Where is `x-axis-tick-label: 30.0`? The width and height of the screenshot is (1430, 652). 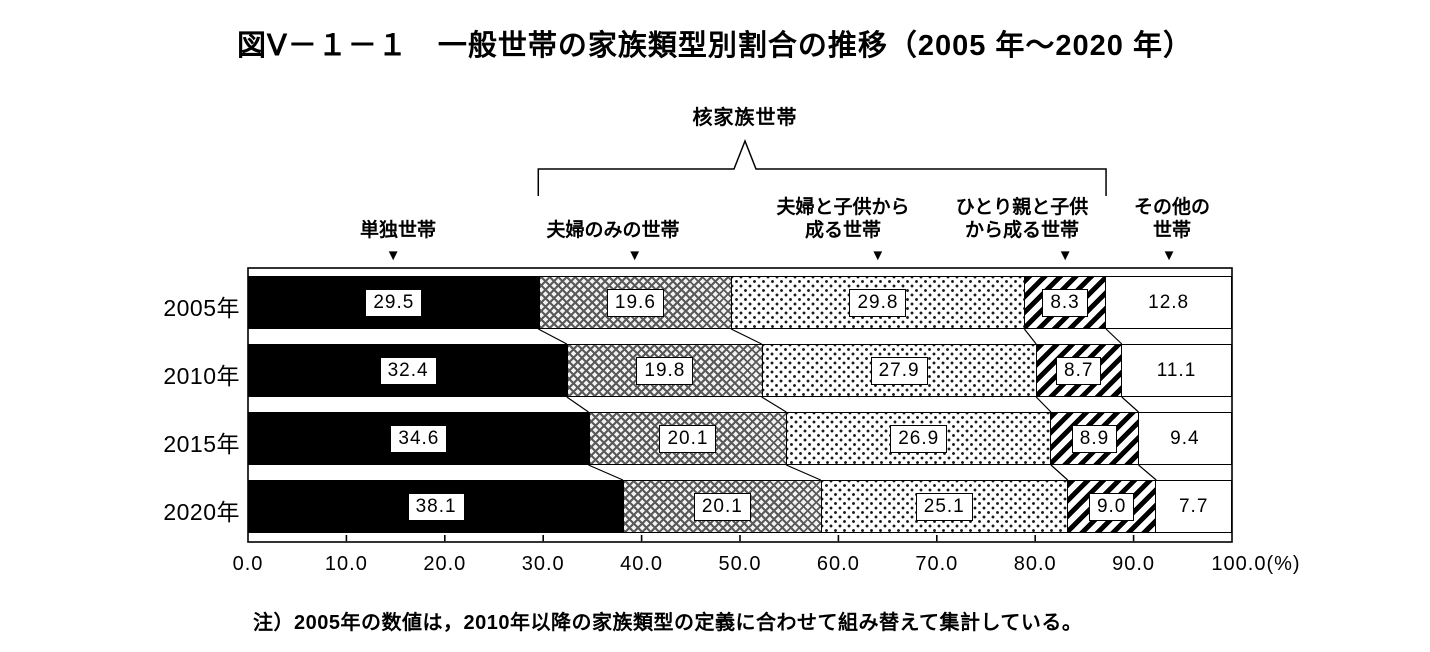 x-axis-tick-label: 30.0 is located at coordinates (543, 564).